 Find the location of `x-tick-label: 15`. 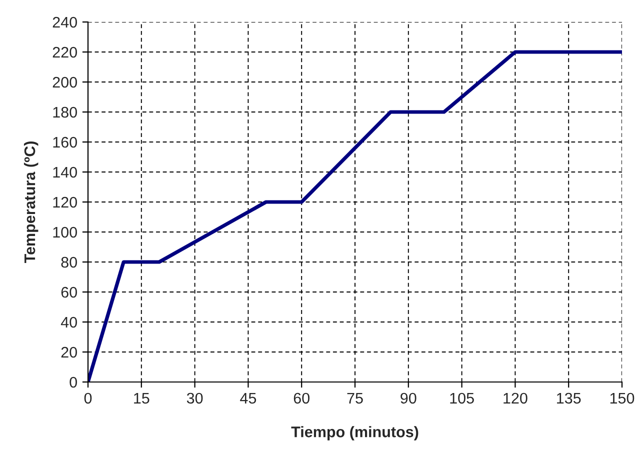

x-tick-label: 15 is located at coordinates (142, 398).